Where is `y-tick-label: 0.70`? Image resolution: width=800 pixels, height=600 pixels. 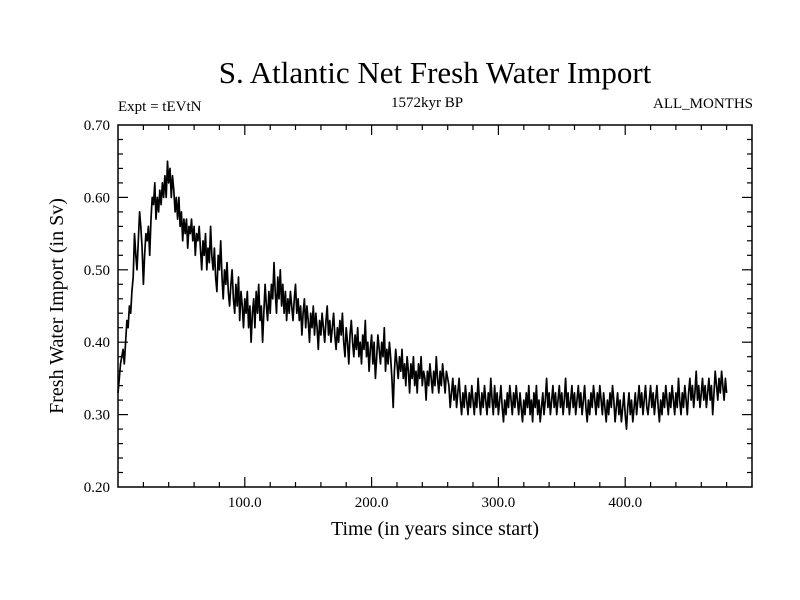
y-tick-label: 0.70 is located at coordinates (97, 126).